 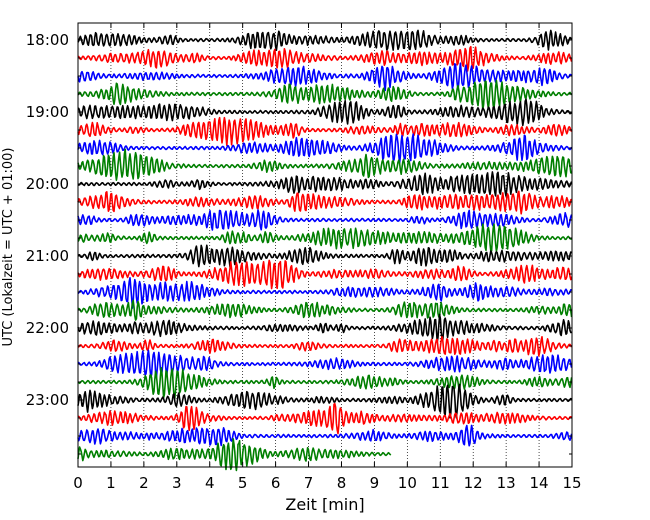 I want to click on trace-2000, so click(x=325, y=184).